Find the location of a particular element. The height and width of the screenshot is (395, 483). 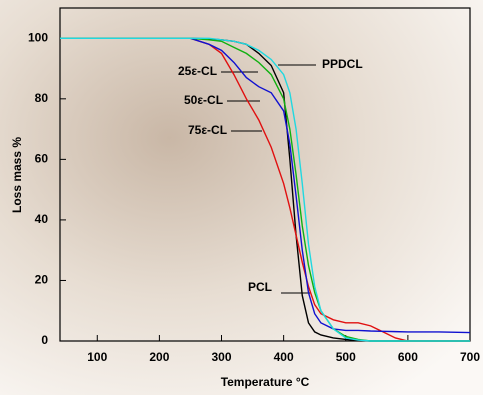

y-tick-label: 20 is located at coordinates (42, 280).